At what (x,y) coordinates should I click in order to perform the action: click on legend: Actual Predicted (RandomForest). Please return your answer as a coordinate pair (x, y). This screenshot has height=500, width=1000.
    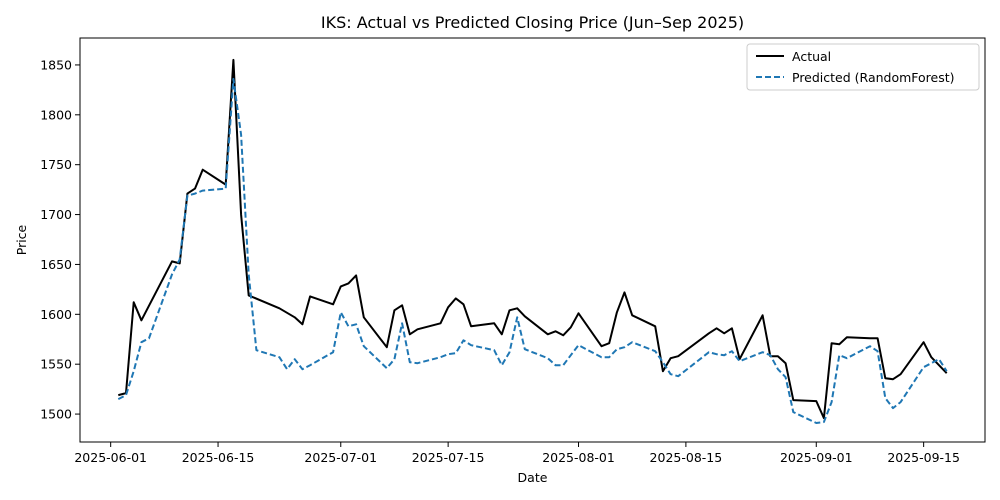
    Looking at the image, I should click on (863, 67).